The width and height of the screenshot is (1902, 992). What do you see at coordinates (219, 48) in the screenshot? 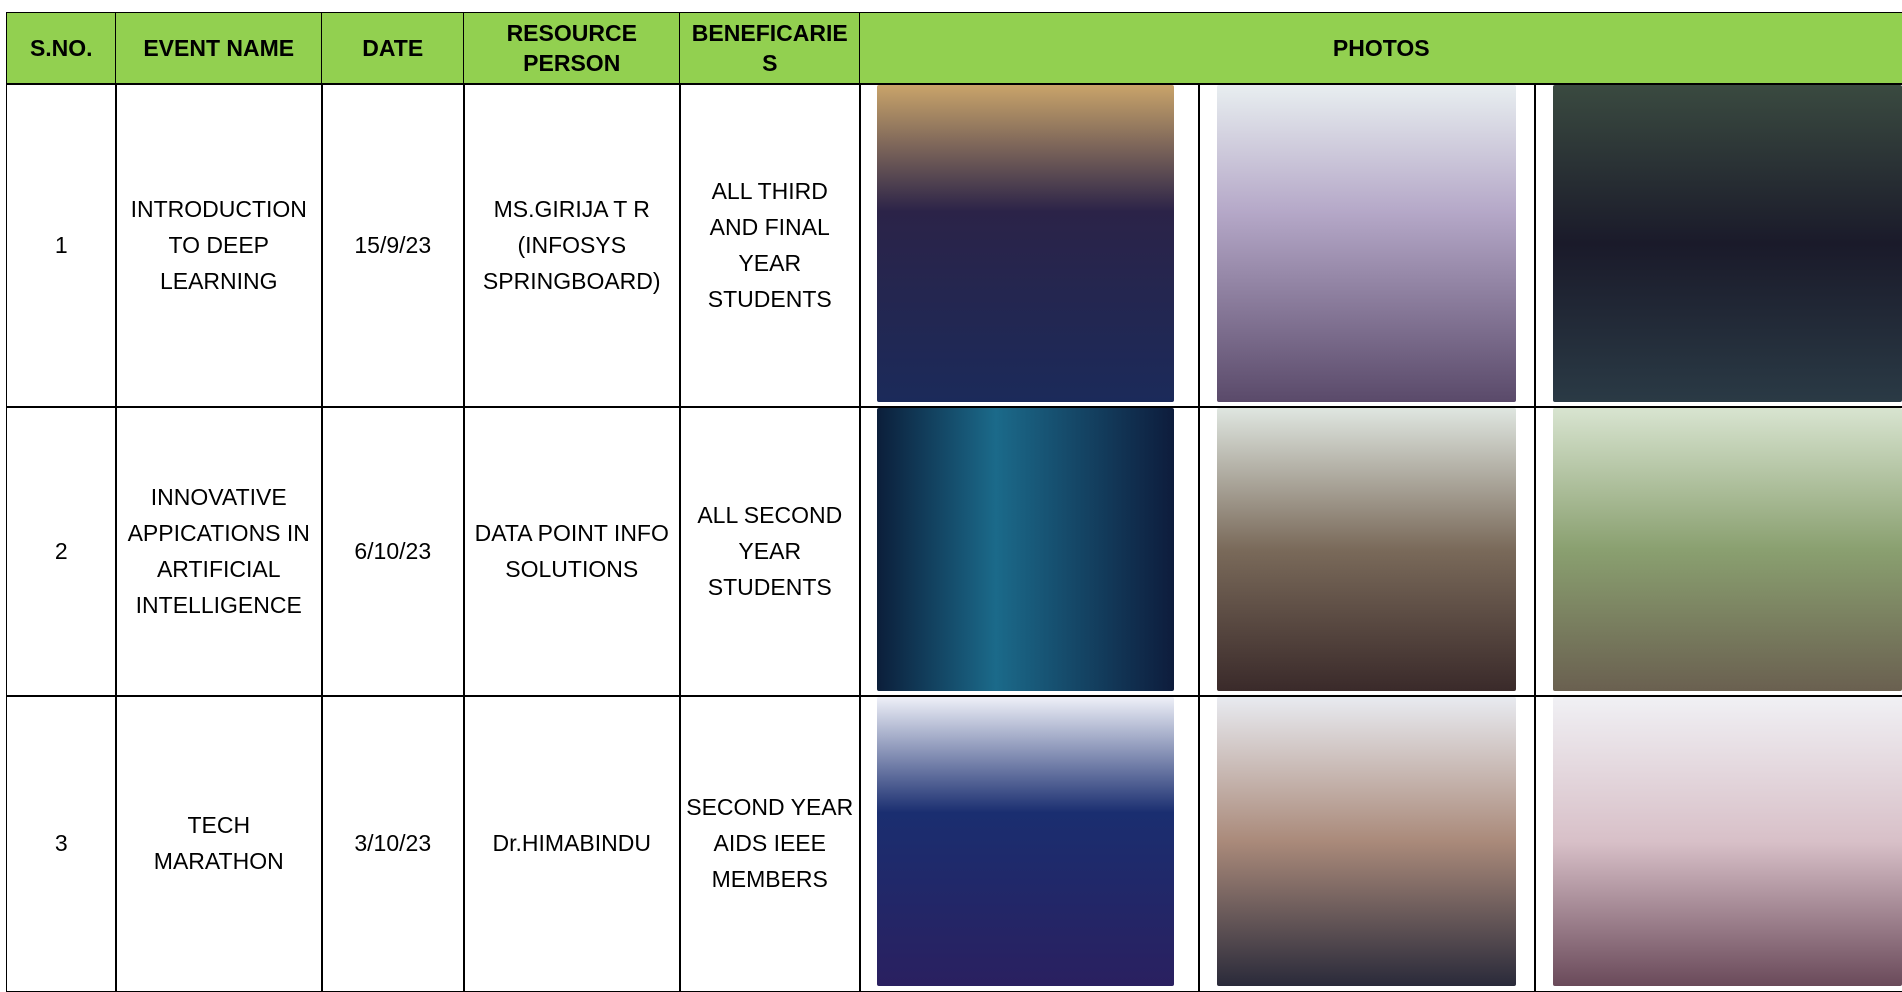
I see `header-cell: EVENT NAME` at bounding box center [219, 48].